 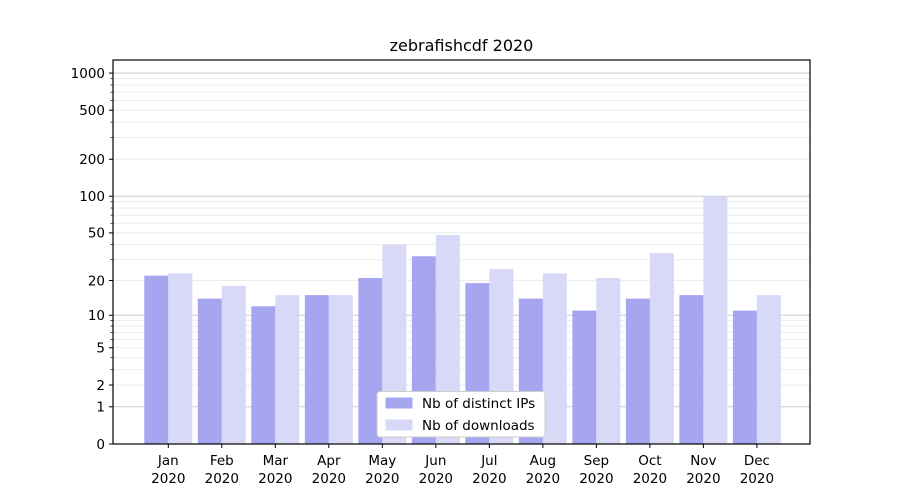 What do you see at coordinates (96, 281) in the screenshot?
I see `y-tick-label: 20` at bounding box center [96, 281].